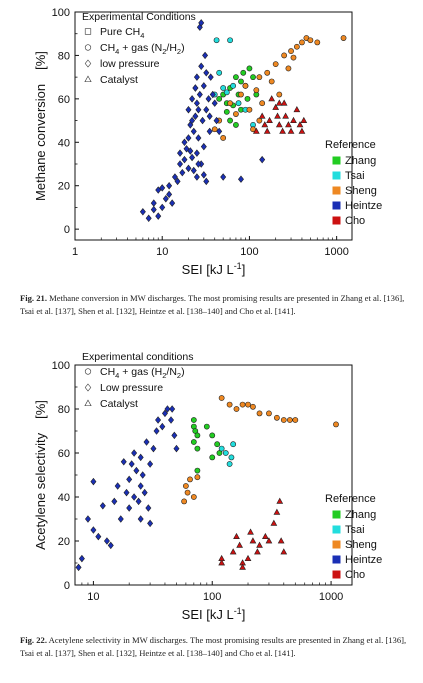 This screenshot has width=423, height=683. Describe the element at coordinates (360, 515) in the screenshot. I see `fig22-legend-label-zhang: Zhang` at that location.